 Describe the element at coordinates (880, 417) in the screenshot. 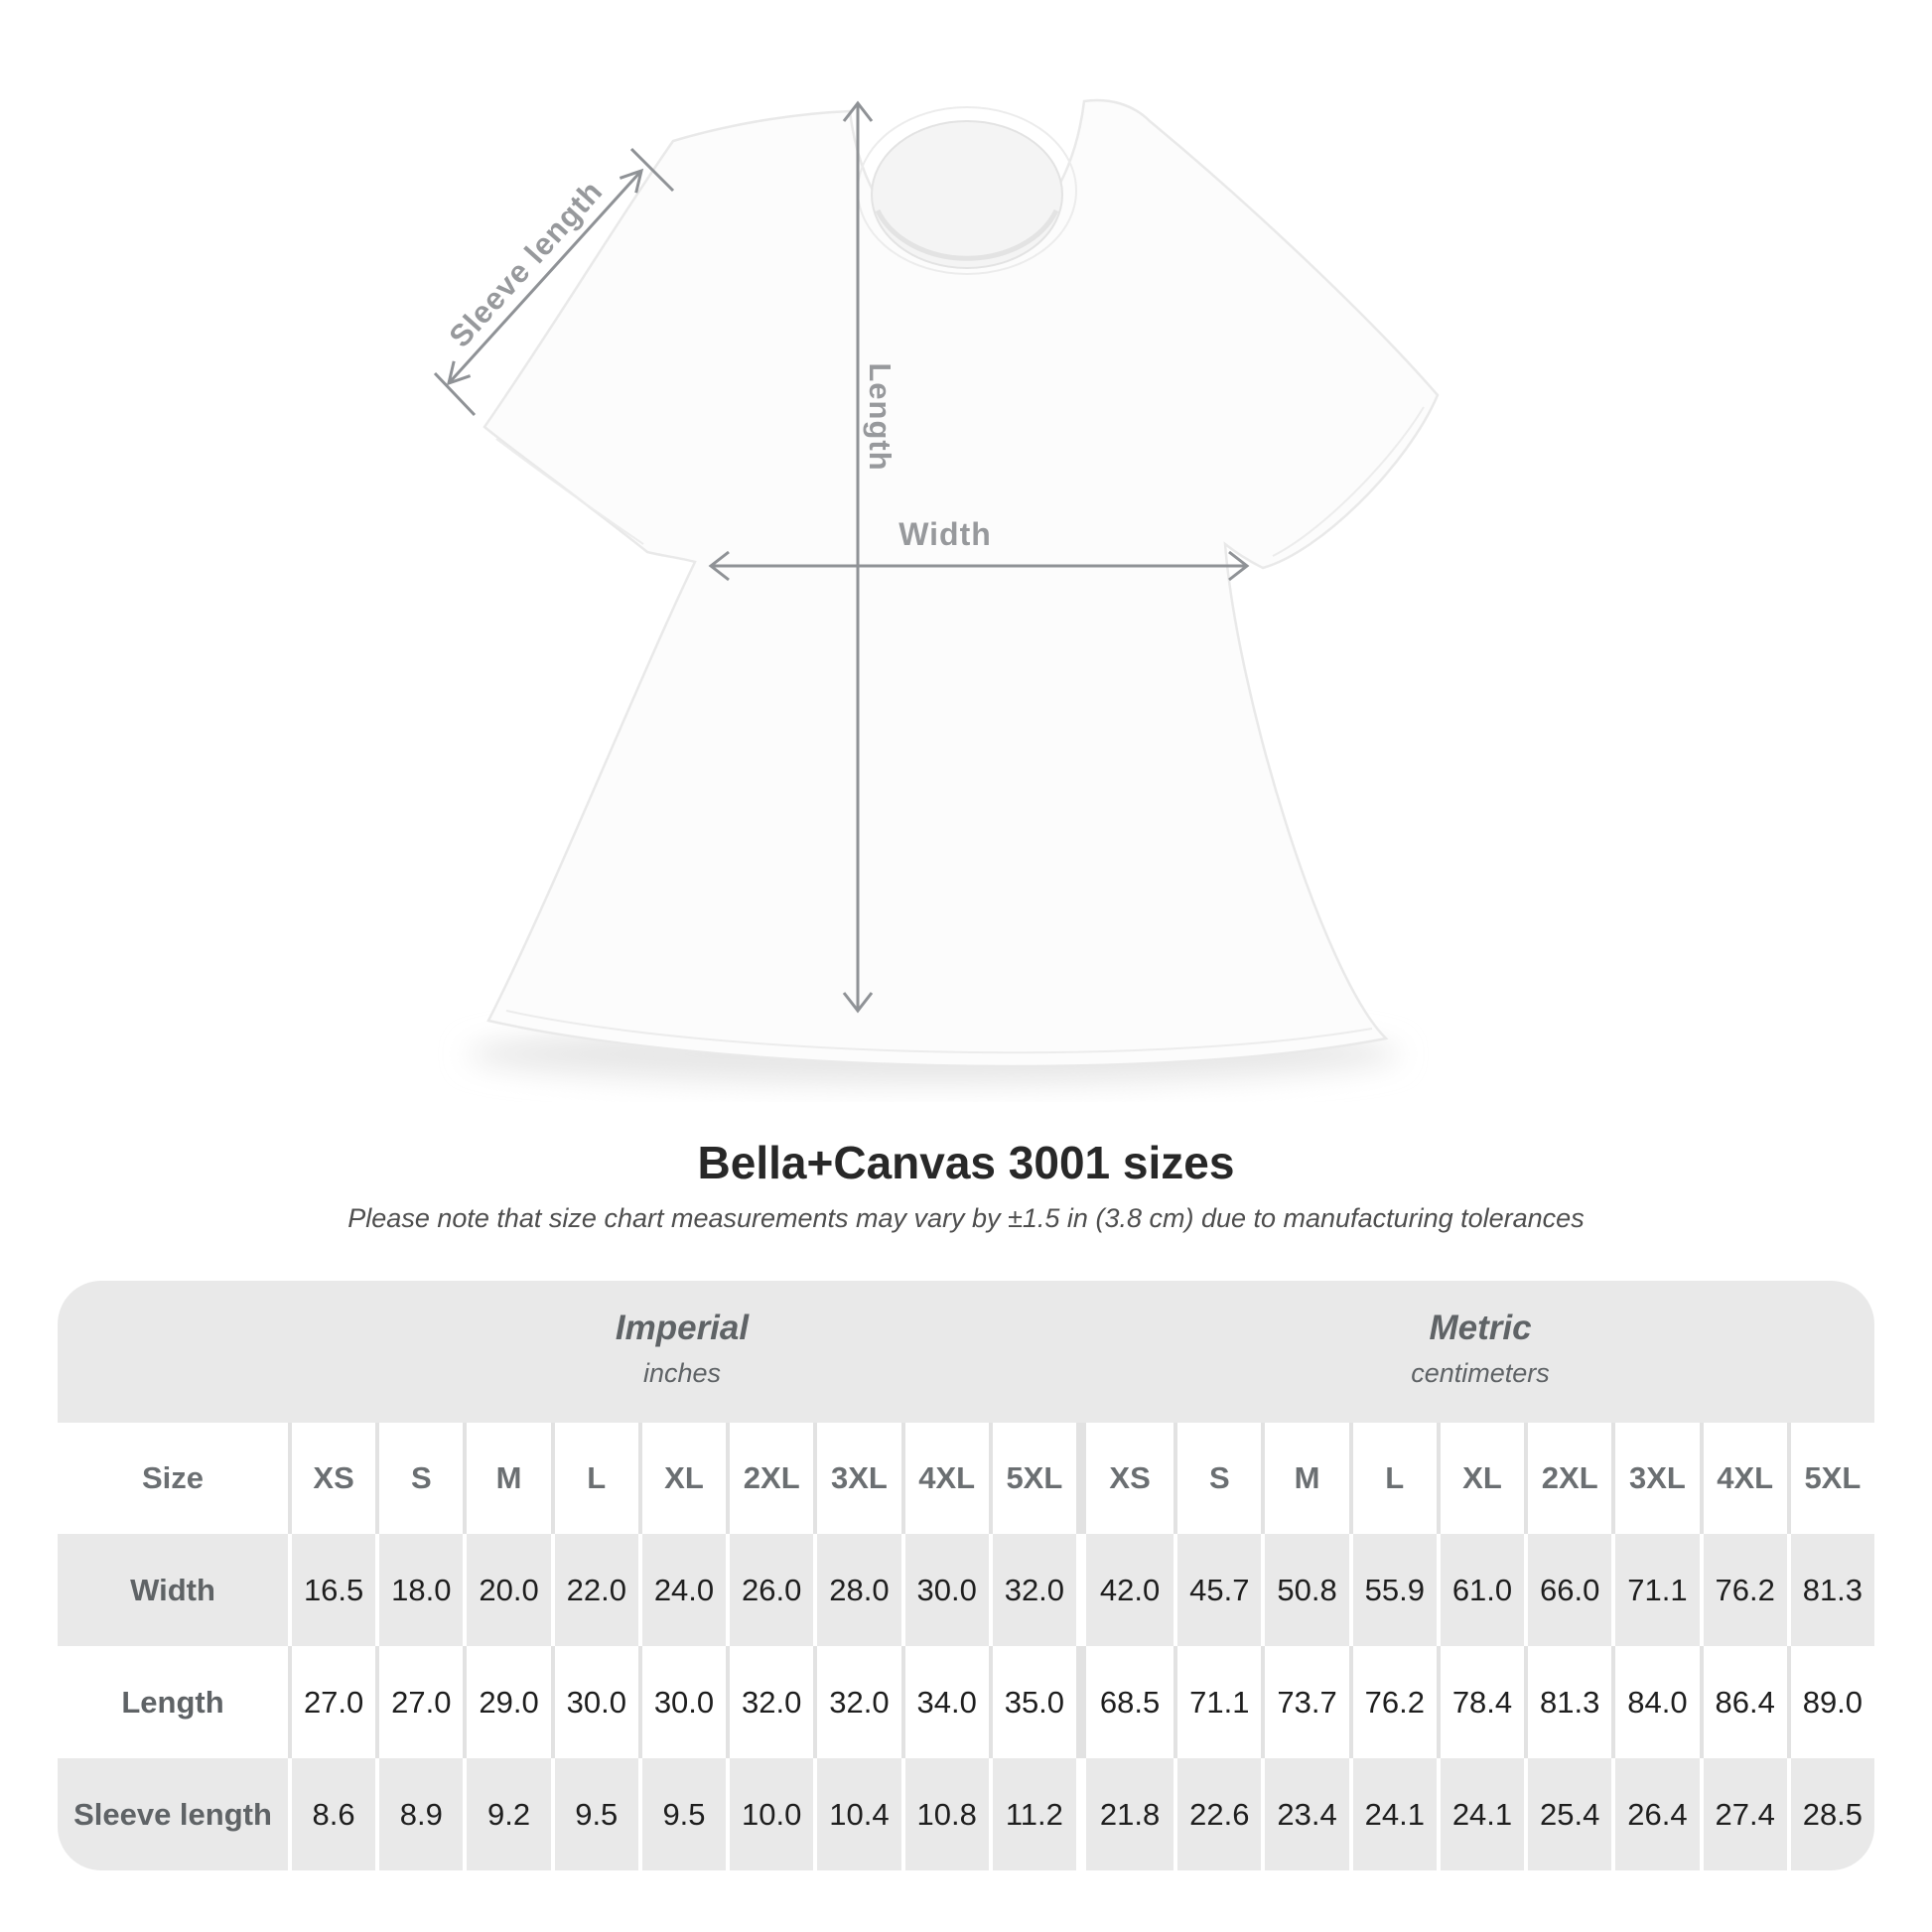

I see `length-label: Length` at that location.